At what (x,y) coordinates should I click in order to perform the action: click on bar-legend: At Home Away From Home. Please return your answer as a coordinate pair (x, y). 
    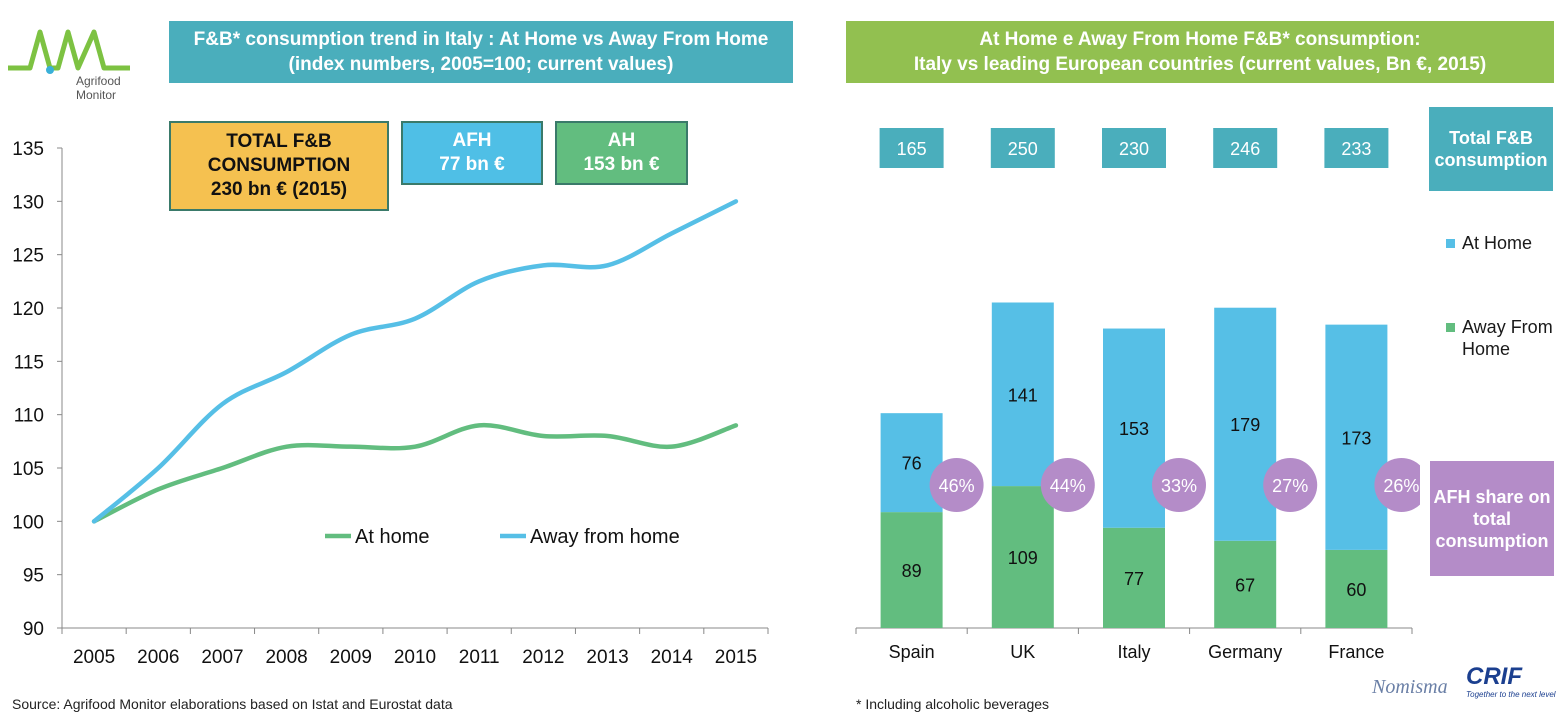
    Looking at the image, I should click on (1505, 296).